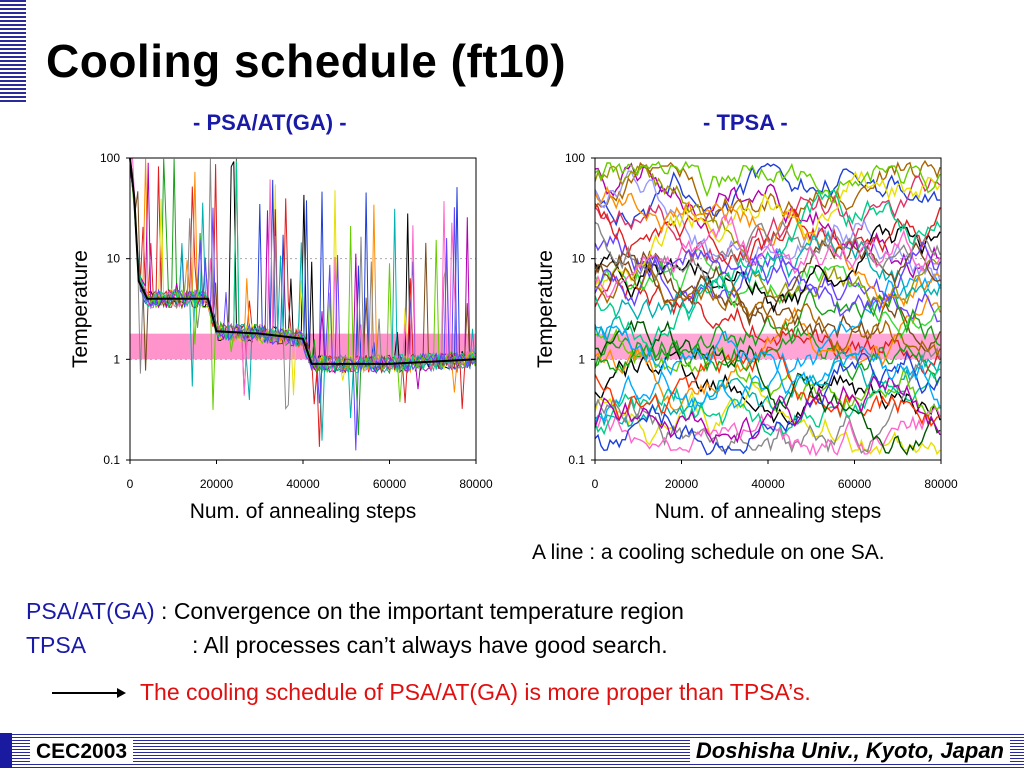  What do you see at coordinates (56, 645) in the screenshot?
I see `summary-key-tpsa: TPSA` at bounding box center [56, 645].